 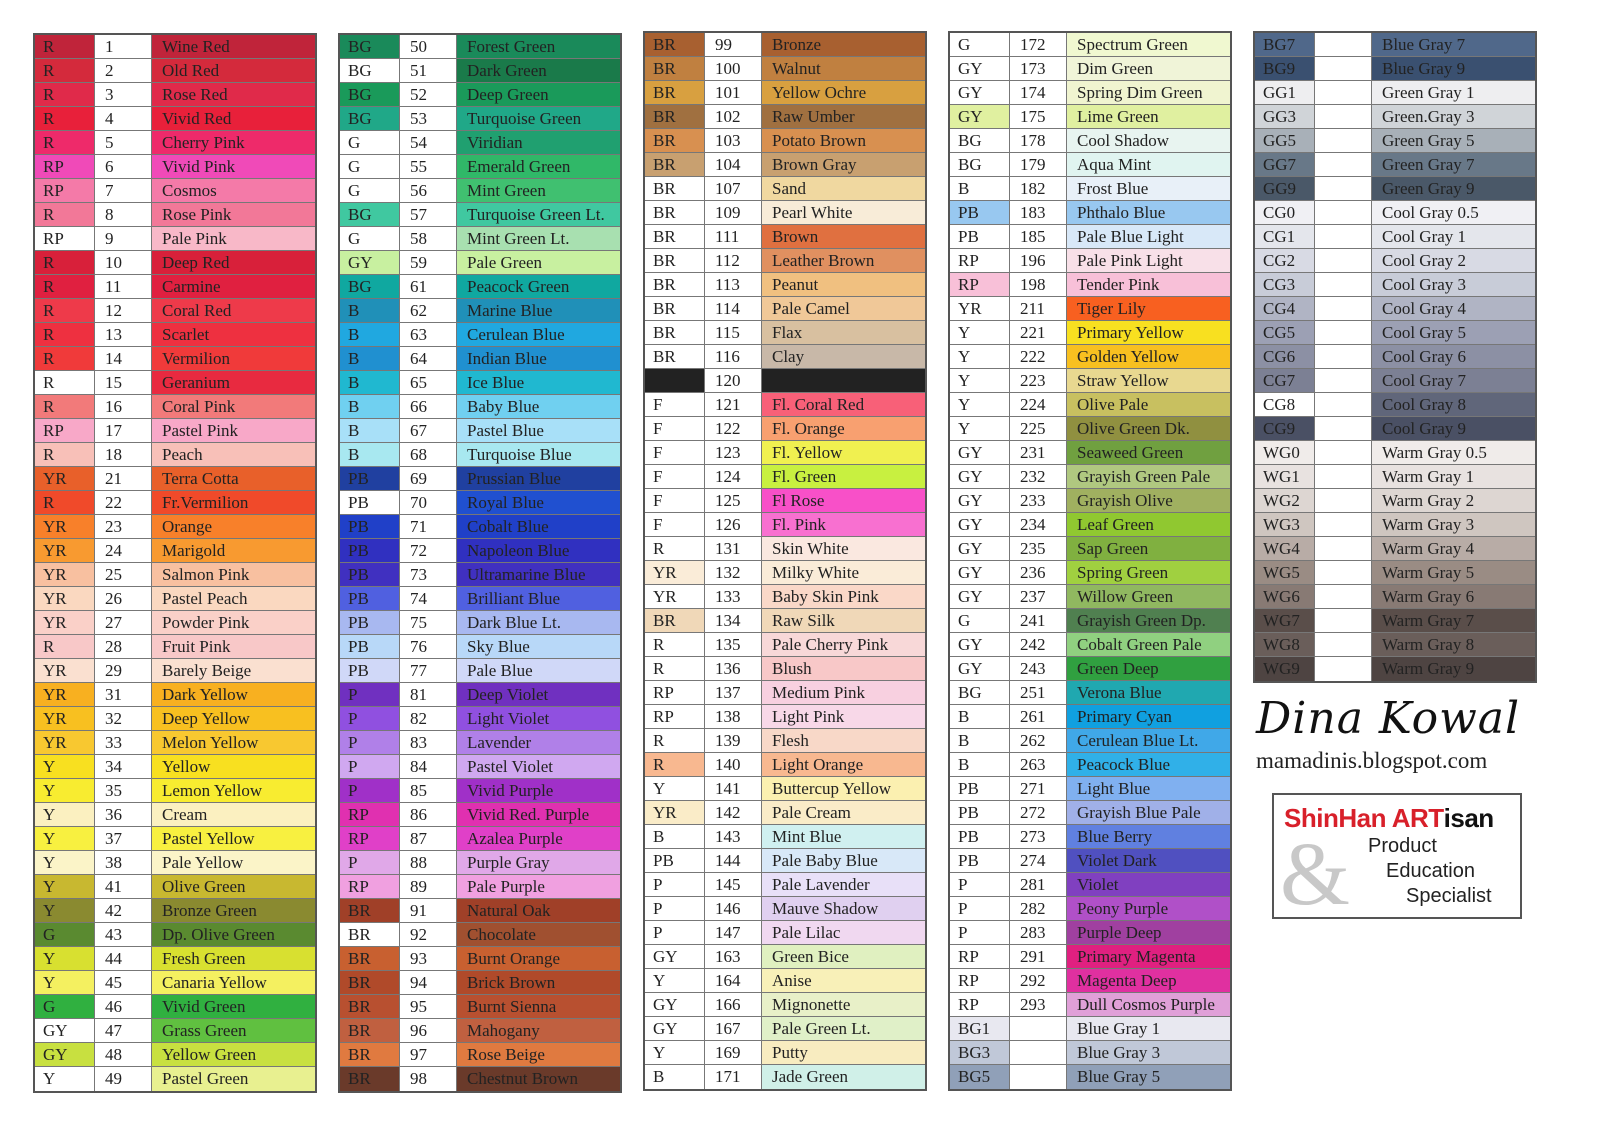 I want to click on swatch-row: B 62 Marine Blue, so click(x=480, y=311).